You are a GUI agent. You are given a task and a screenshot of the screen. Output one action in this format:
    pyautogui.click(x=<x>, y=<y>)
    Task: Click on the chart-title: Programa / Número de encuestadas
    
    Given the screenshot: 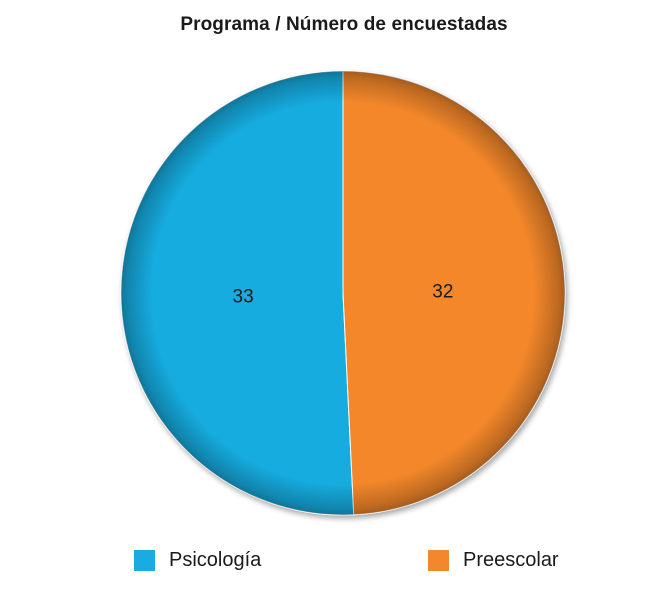 What is the action you would take?
    pyautogui.click(x=344, y=24)
    